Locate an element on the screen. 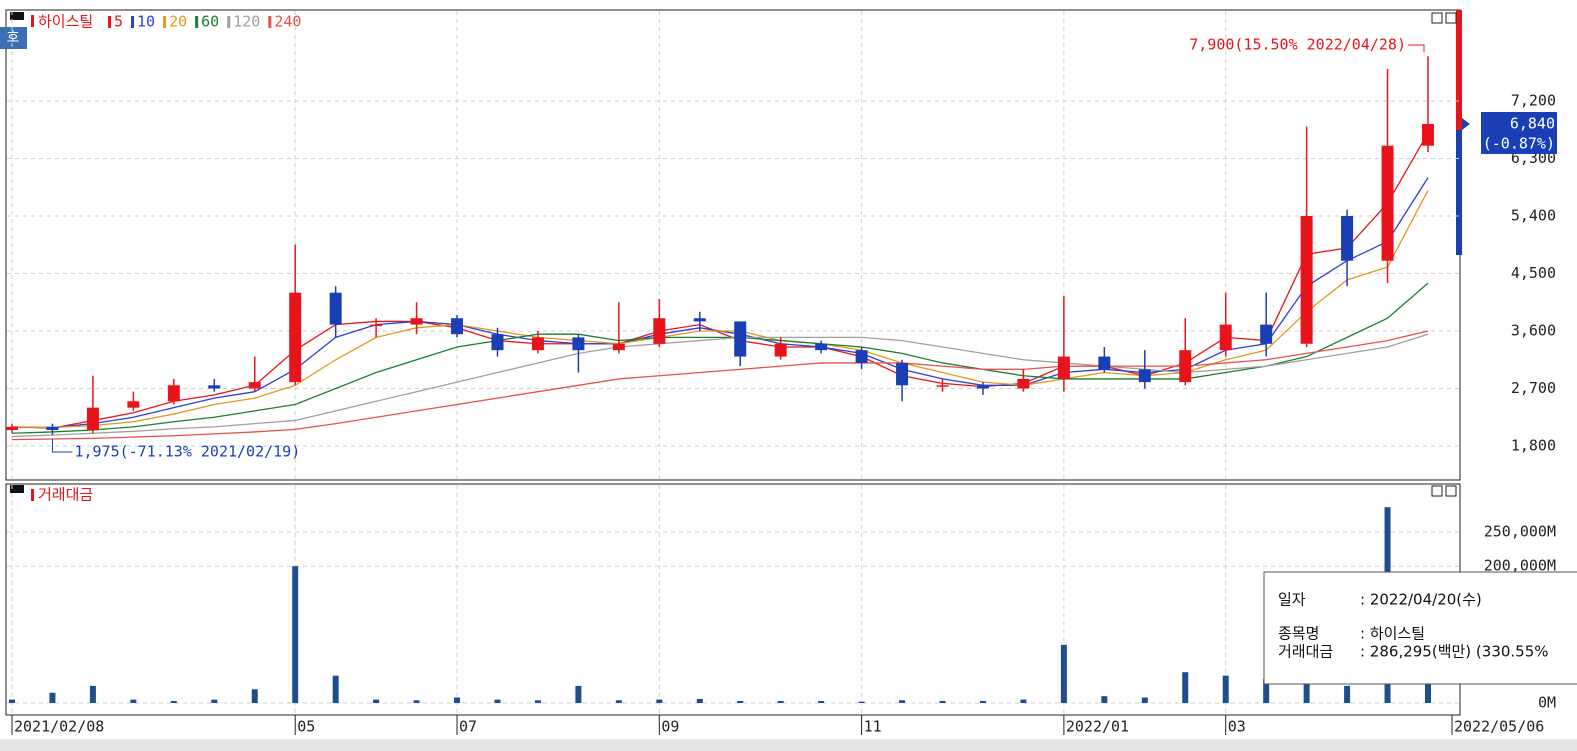 Image resolution: width=1577 pixels, height=751 pixels. tooltip-value: : 286,295(백만) (330.55% is located at coordinates (1454, 652).